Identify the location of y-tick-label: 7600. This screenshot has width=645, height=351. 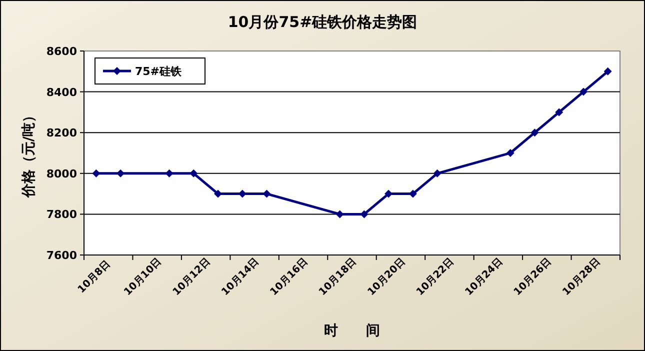
(62, 255).